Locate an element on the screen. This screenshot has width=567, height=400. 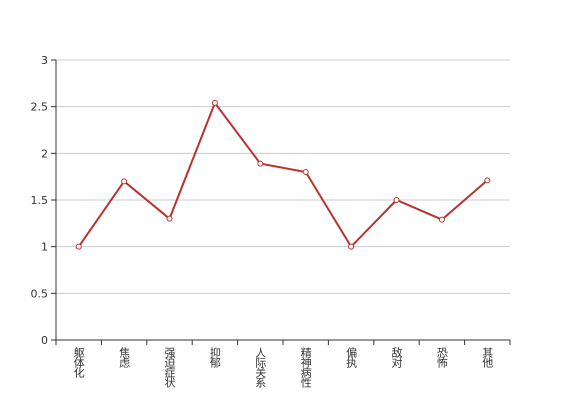
x-tick-label: 焦虑 is located at coordinates (124, 357).